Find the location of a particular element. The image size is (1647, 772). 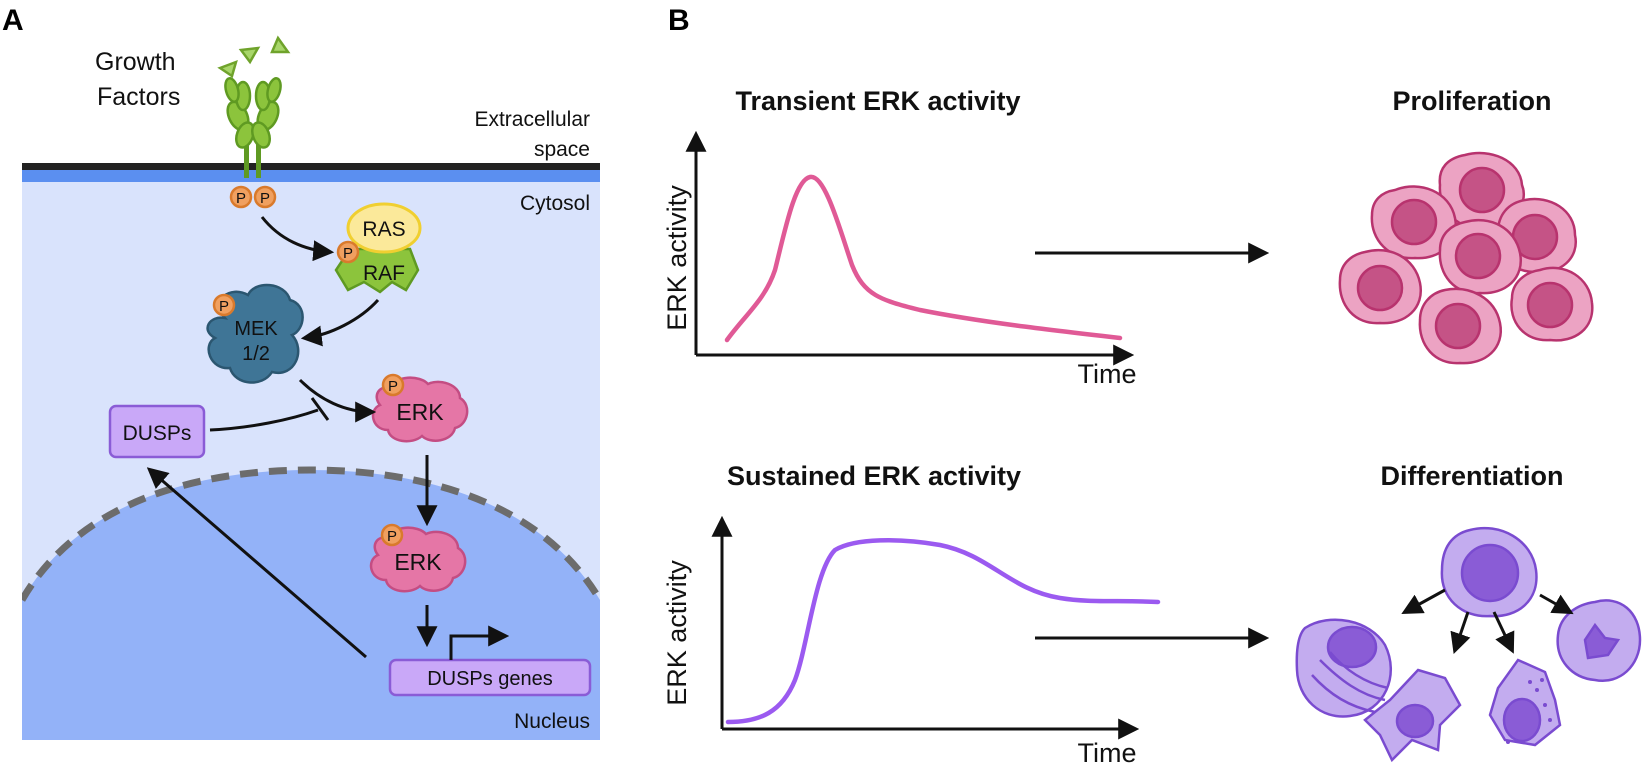

erk-cytosol-label: ERK is located at coordinates (420, 412).